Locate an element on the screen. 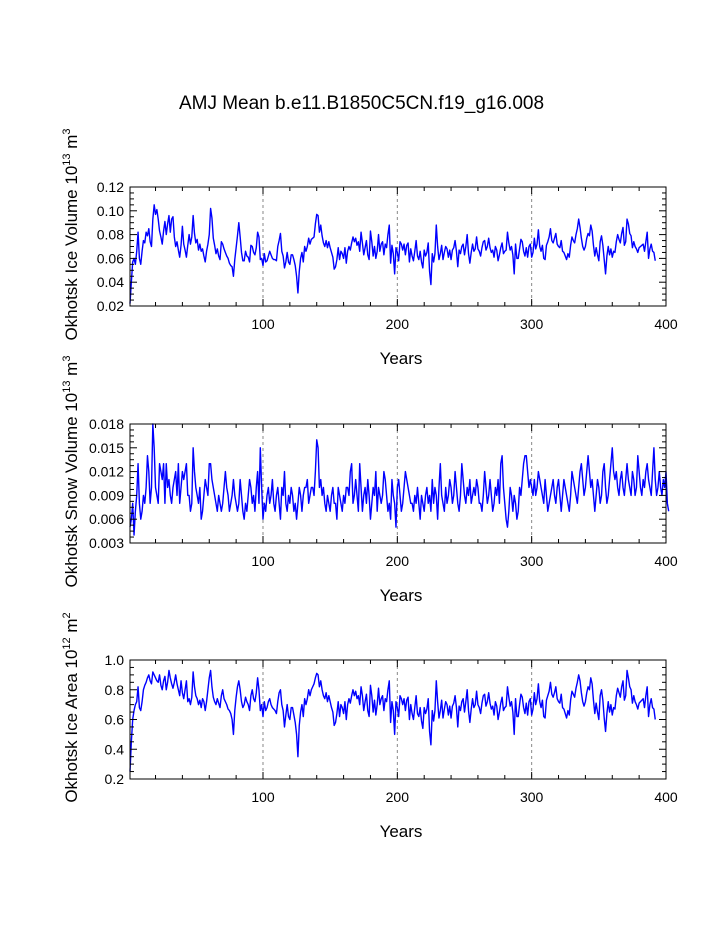 This screenshot has width=723, height=935. ytick-label: 0.6 is located at coordinates (115, 720).